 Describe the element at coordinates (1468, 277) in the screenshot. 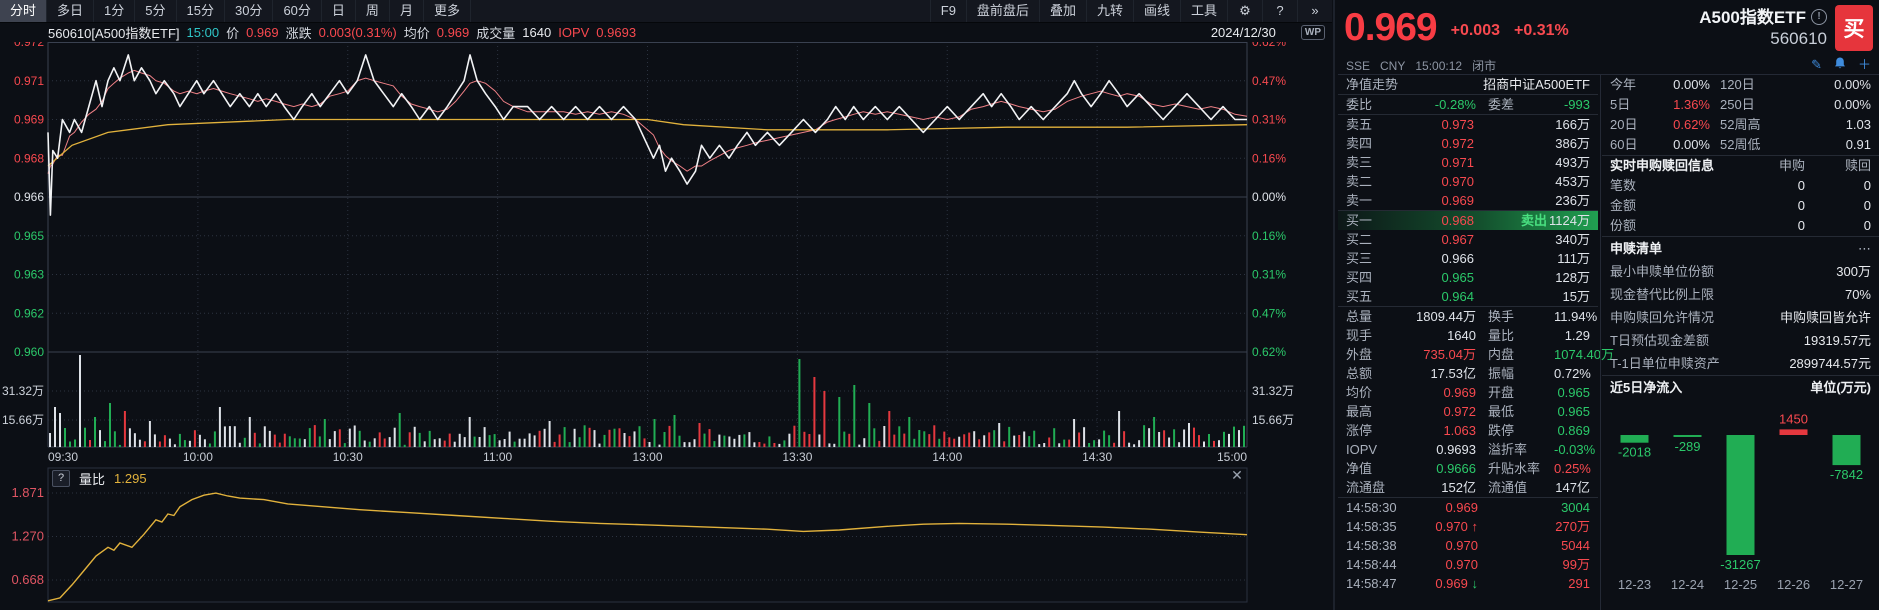

I see `order-row-买四: 买四 0.965 128万` at that location.